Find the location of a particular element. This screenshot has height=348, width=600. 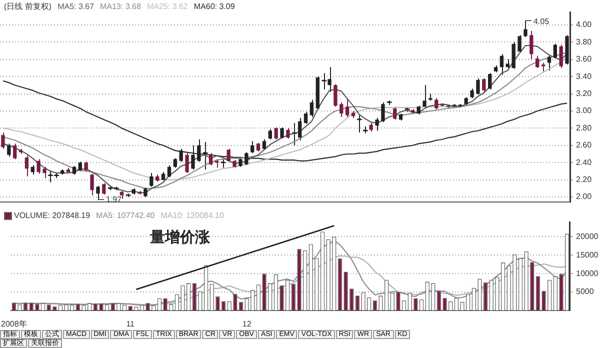

text: MA60: 3.09 is located at coordinates (214, 6).